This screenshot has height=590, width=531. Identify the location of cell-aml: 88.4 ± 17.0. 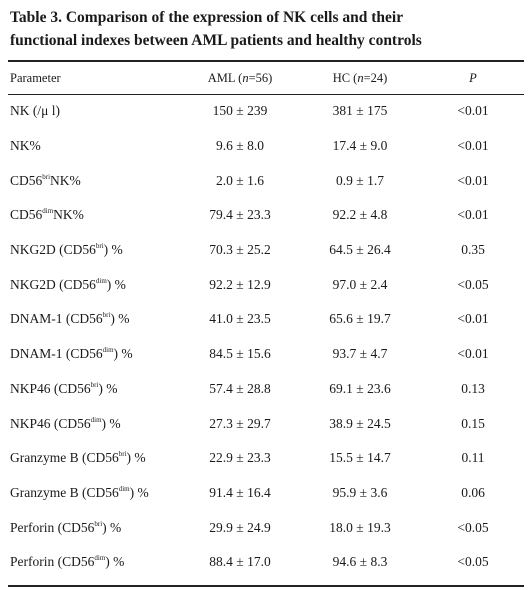
(240, 562).